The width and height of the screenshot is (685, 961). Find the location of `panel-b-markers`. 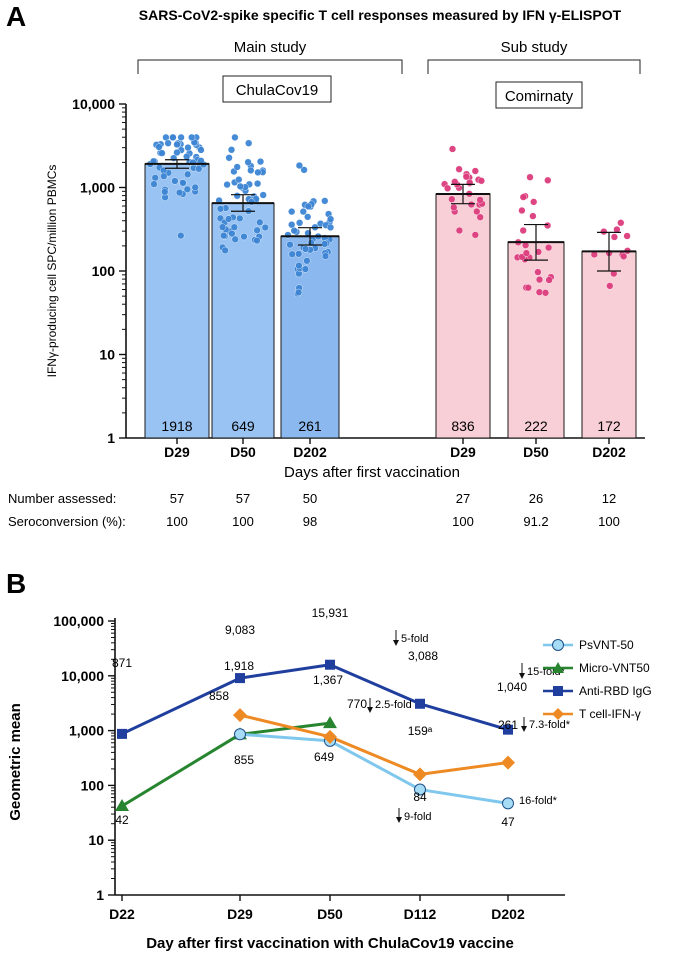

panel-b-markers is located at coordinates (315, 735).